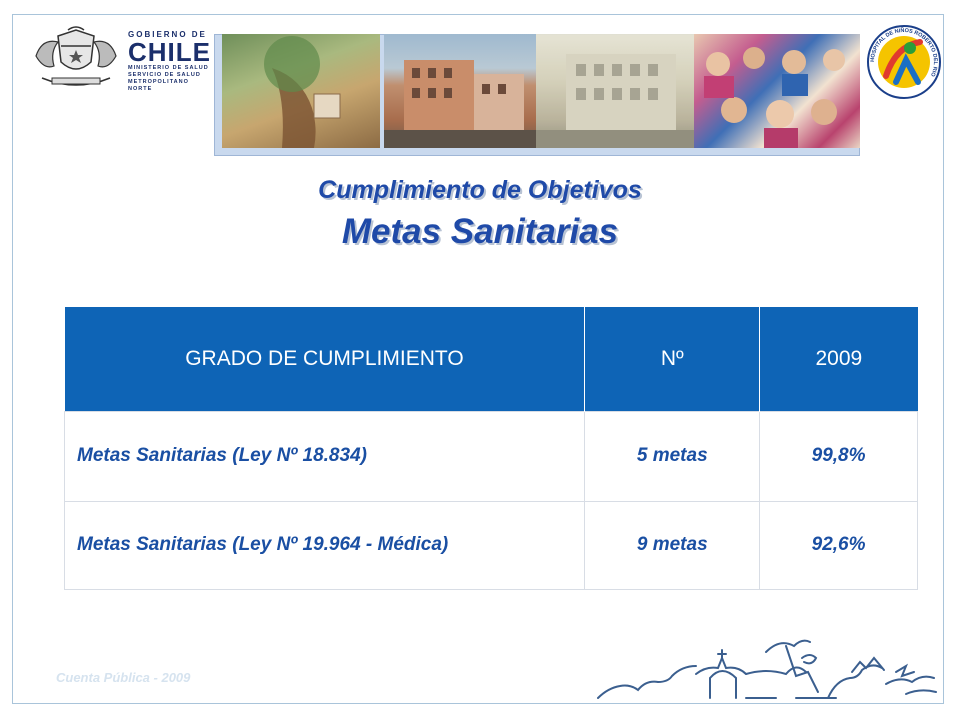  Describe the element at coordinates (672, 359) in the screenshot. I see `header-numero: Nº` at that location.